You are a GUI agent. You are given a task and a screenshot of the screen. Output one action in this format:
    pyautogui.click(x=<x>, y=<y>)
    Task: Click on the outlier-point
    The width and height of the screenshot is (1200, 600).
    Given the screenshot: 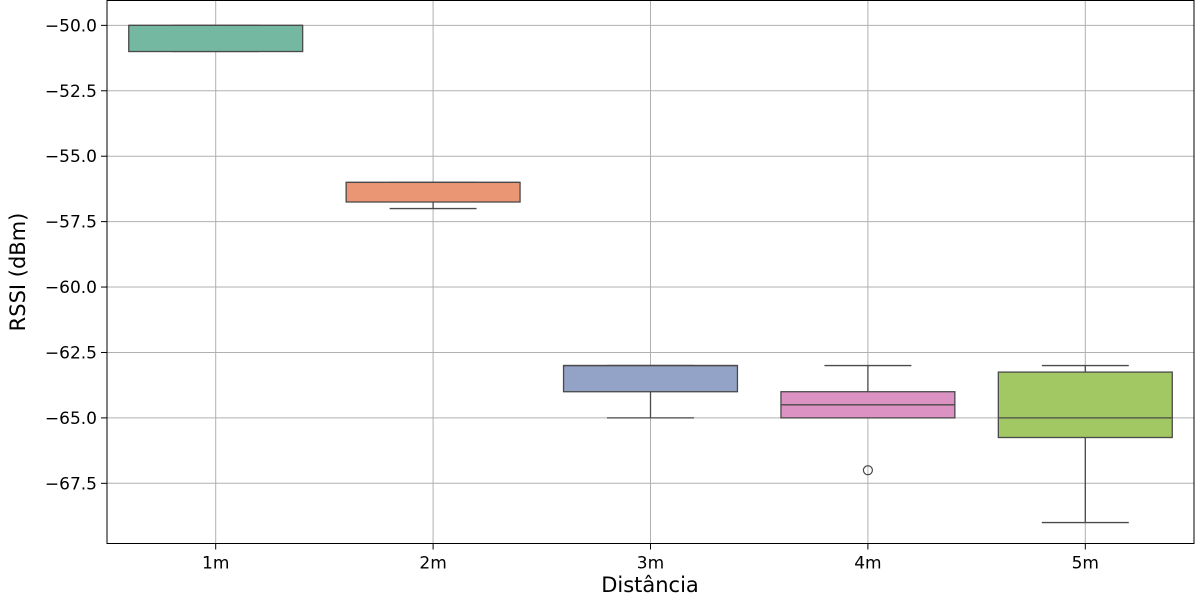 What is the action you would take?
    pyautogui.click(x=868, y=470)
    